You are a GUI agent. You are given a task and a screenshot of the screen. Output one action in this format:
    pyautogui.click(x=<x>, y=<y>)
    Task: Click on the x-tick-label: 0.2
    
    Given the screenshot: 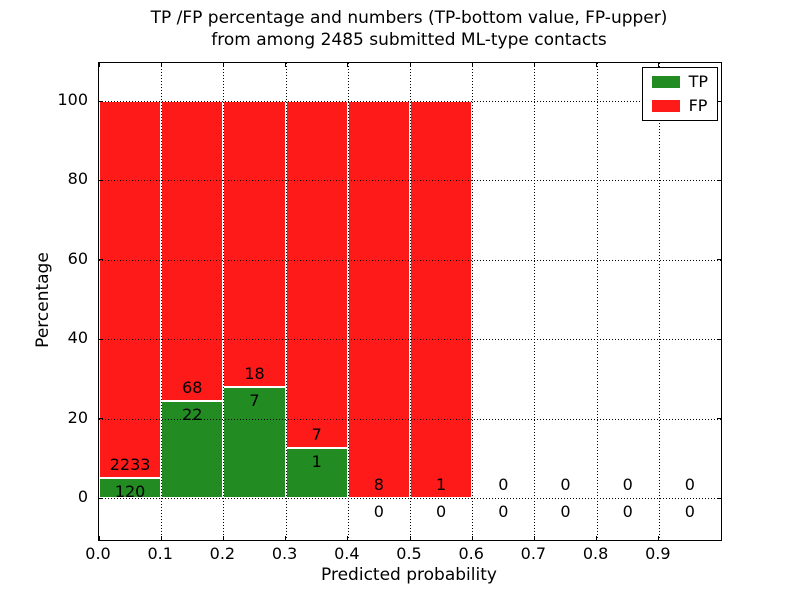 What is the action you would take?
    pyautogui.click(x=222, y=553)
    